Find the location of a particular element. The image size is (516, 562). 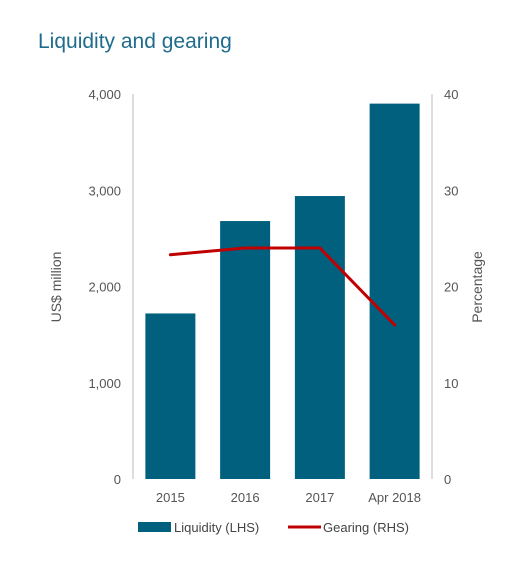

y-axis-left-label: US$ million is located at coordinates (56, 287).